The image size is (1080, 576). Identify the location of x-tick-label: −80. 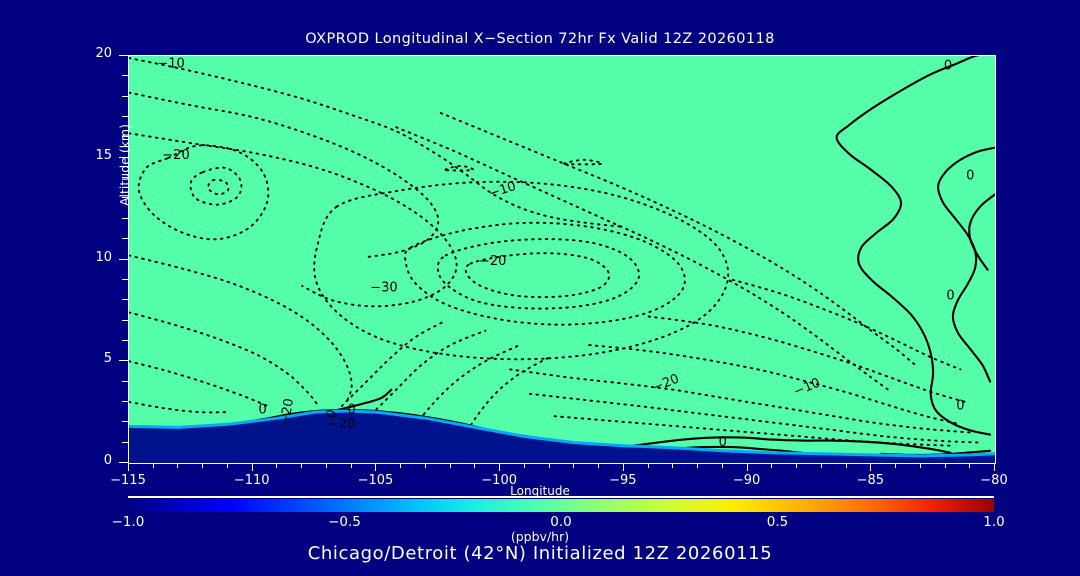
(994, 480).